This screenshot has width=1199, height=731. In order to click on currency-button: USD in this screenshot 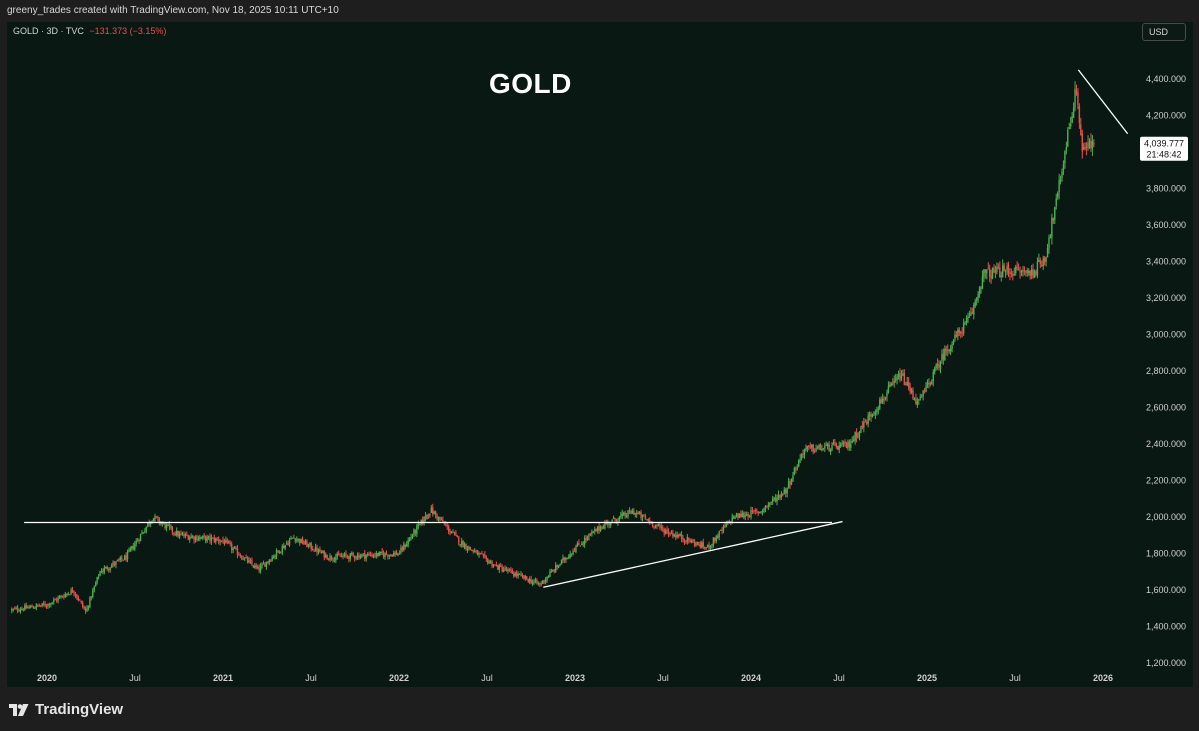, I will do `click(1164, 32)`.